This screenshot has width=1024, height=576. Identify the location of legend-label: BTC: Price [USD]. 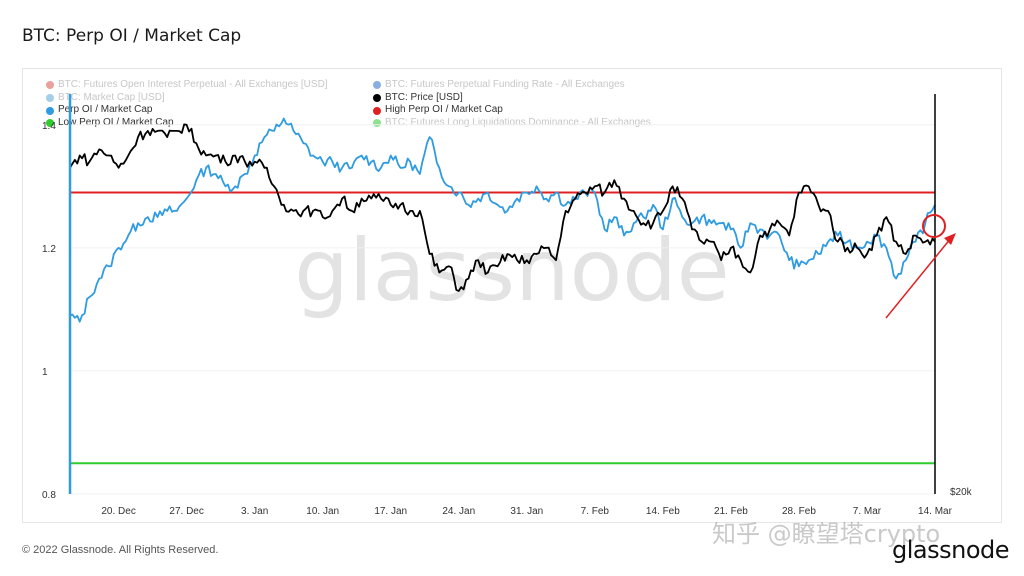
(424, 97).